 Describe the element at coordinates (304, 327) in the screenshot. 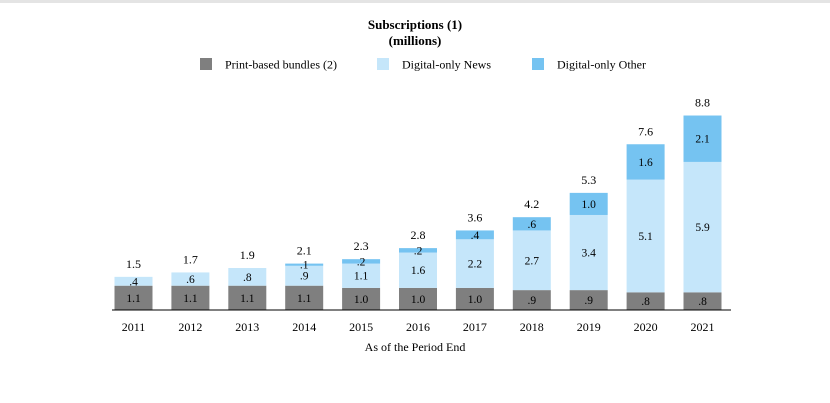

I see `x-tick-2014: 2014` at that location.